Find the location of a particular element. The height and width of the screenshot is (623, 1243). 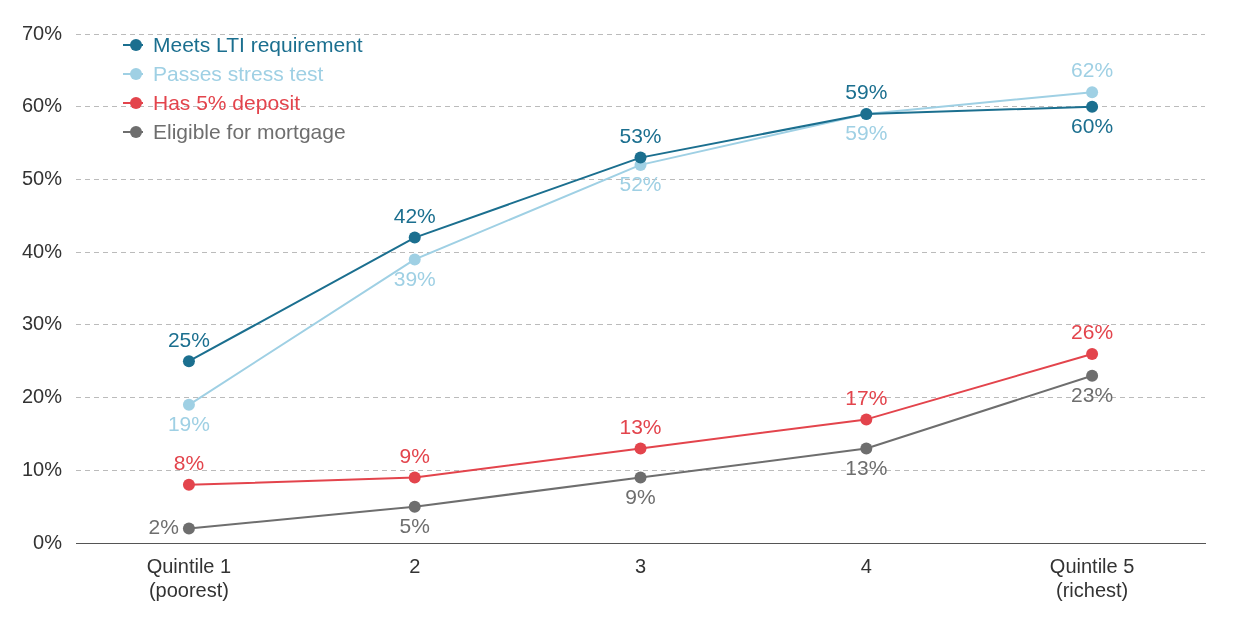

data-label: 5% is located at coordinates (414, 525).